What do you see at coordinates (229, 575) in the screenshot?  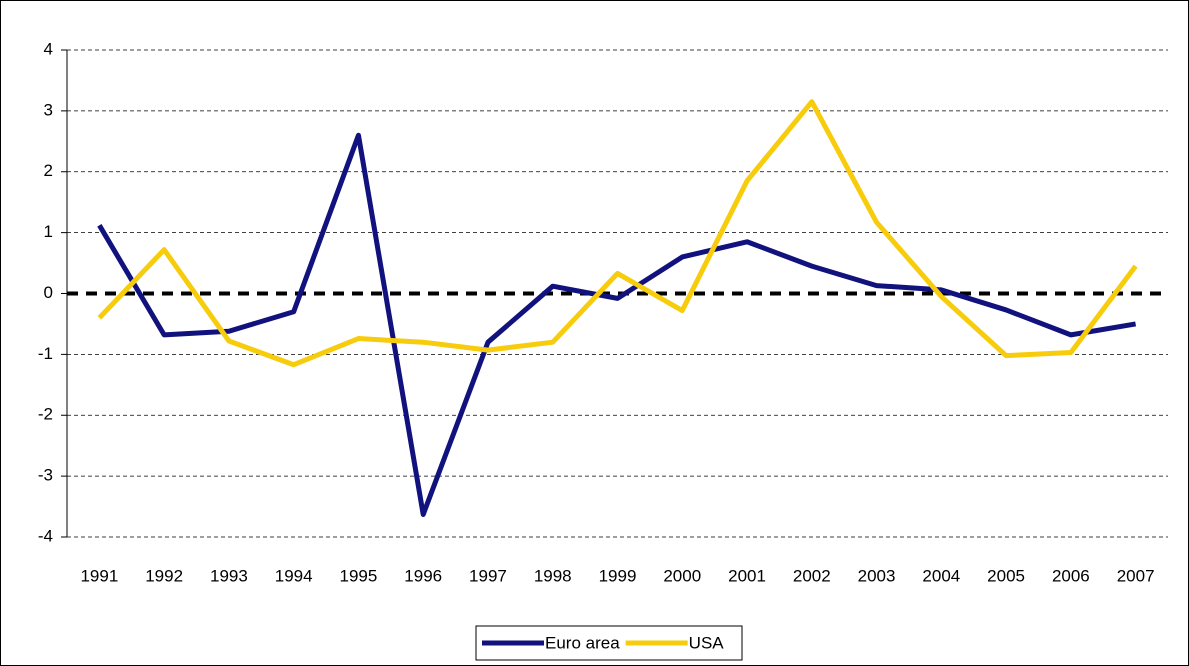 I see `x-tick-label: 1993` at bounding box center [229, 575].